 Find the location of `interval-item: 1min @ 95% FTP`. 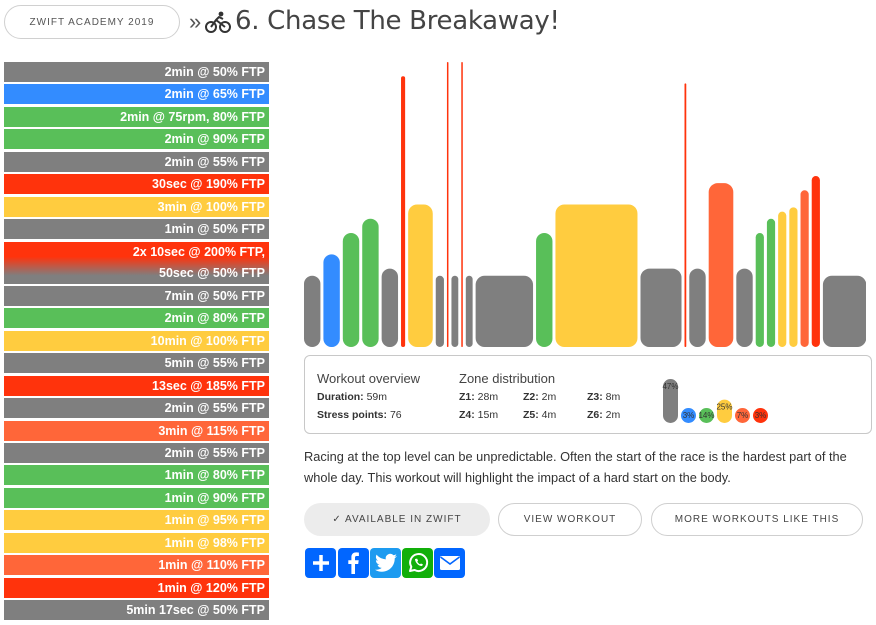

interval-item: 1min @ 95% FTP is located at coordinates (136, 520).